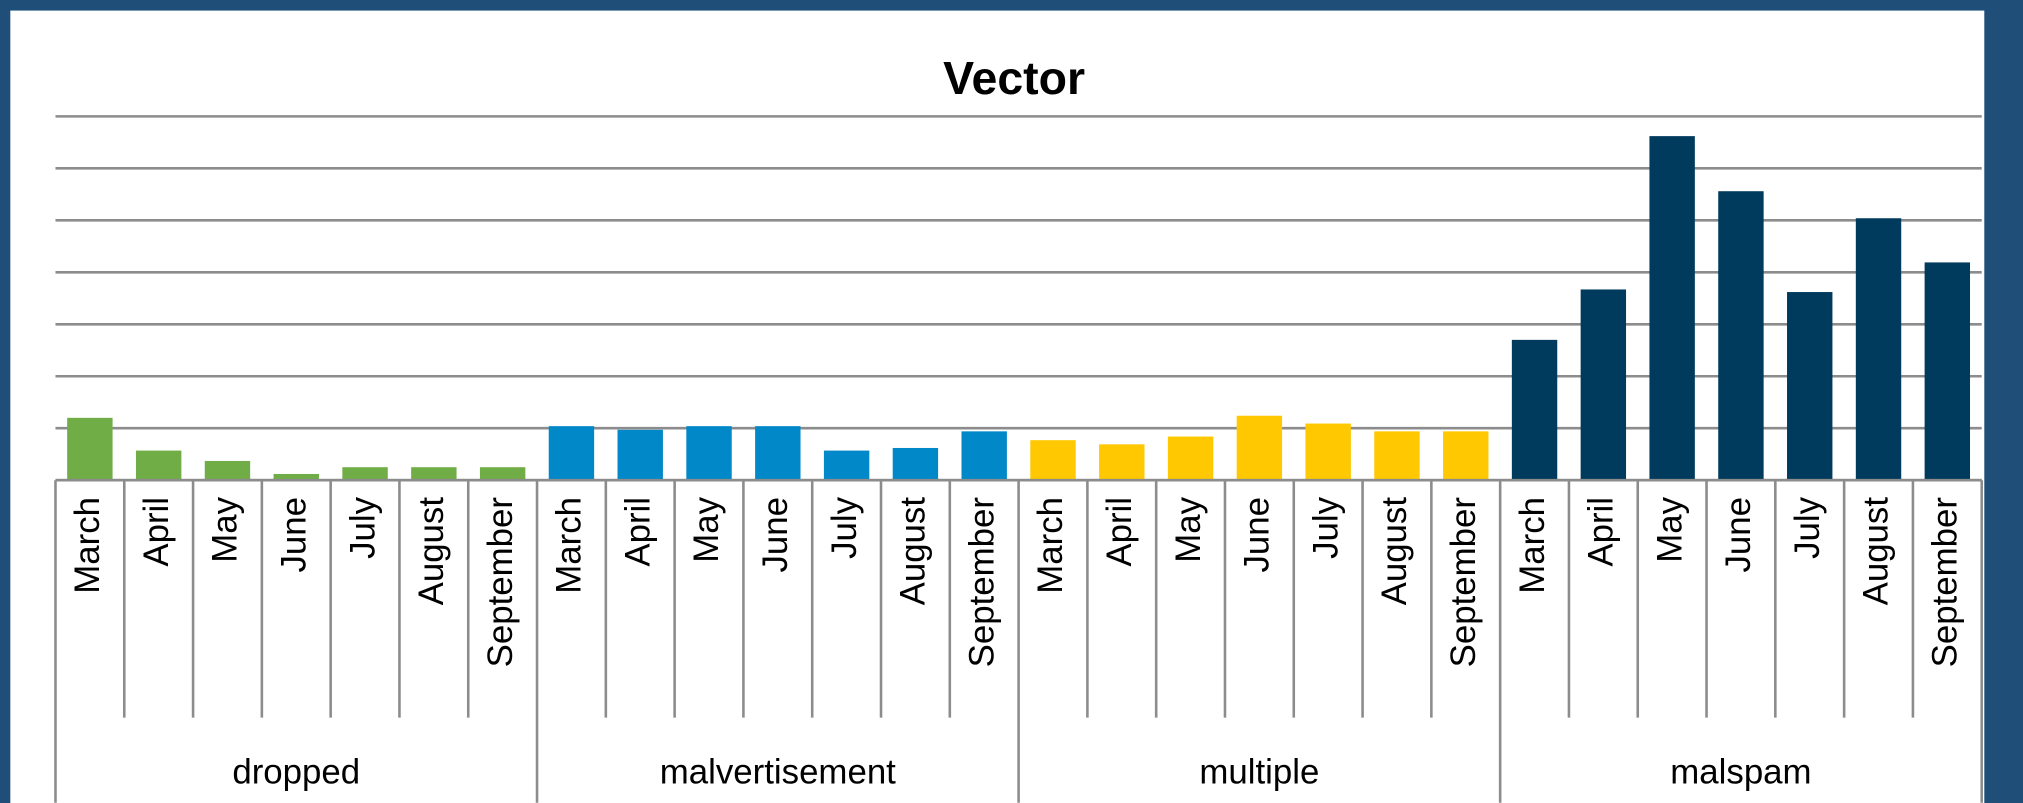 The image size is (2023, 803). I want to click on chart-title: Vector, so click(1014, 78).